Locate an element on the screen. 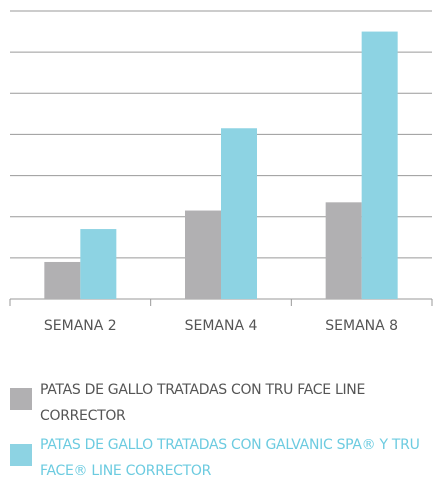 Image resolution: width=447 pixels, height=501 pixels. x-tick-label: SEMANA 4 is located at coordinates (221, 326).